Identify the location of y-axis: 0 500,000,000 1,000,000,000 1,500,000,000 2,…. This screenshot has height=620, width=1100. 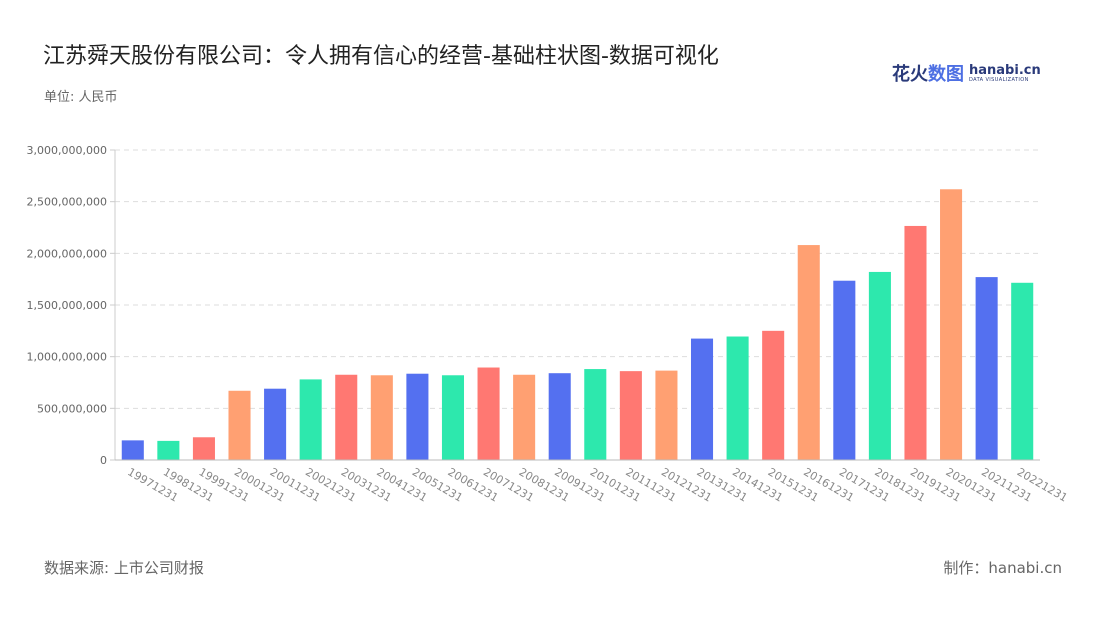
(71, 305).